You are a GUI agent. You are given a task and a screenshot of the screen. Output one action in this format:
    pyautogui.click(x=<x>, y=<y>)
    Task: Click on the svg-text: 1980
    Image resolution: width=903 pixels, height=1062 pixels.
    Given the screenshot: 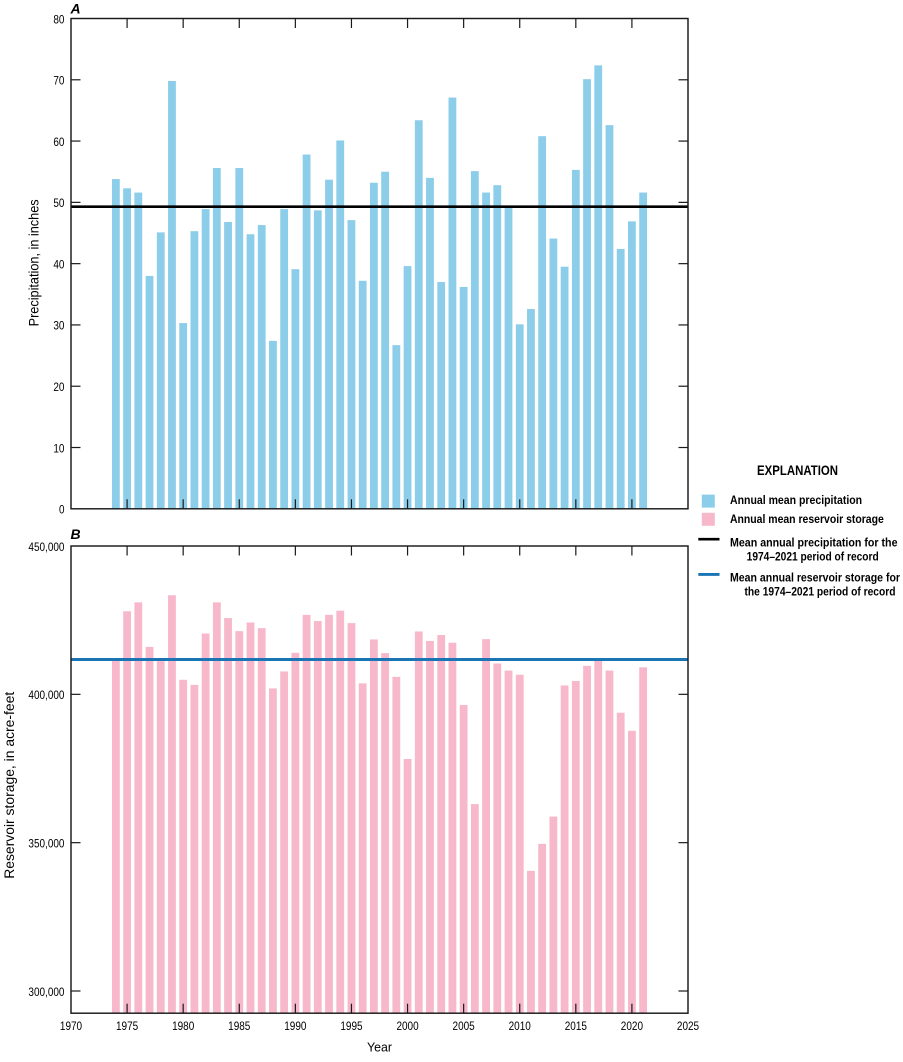 What is the action you would take?
    pyautogui.click(x=183, y=1026)
    